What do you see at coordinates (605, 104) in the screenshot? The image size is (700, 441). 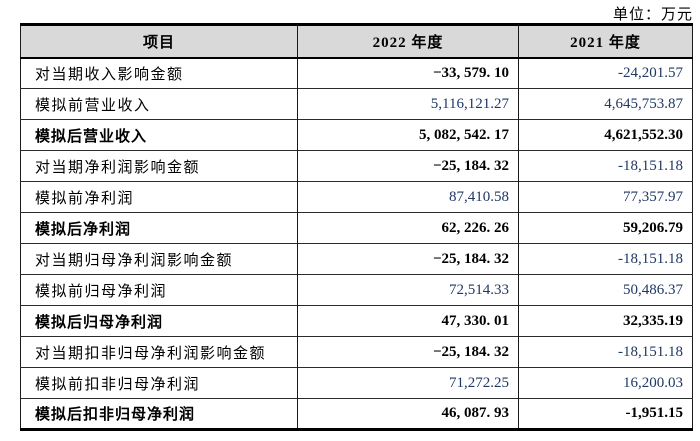 I see `value-2021-cell: 4,645,753.87` at bounding box center [605, 104].